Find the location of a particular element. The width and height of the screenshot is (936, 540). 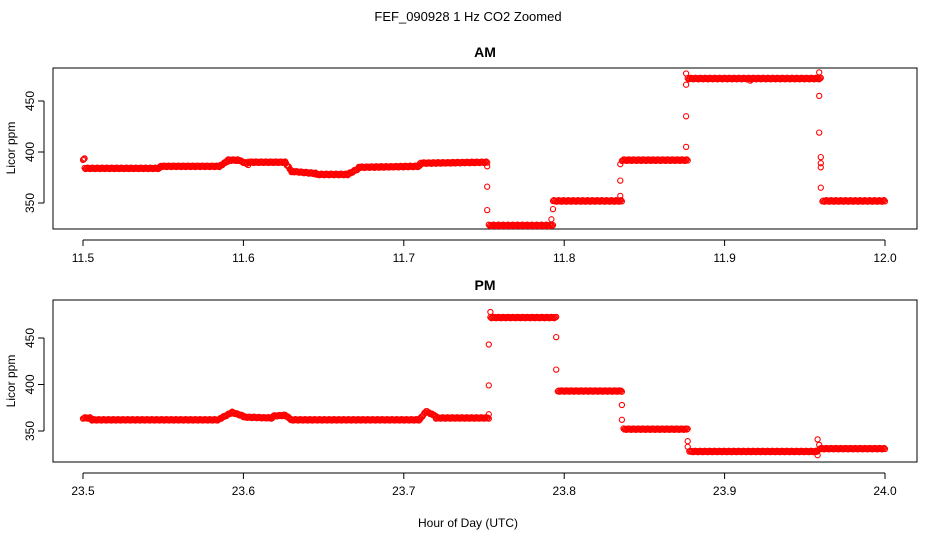

pm-y-tick-label: 450 is located at coordinates (30, 338).